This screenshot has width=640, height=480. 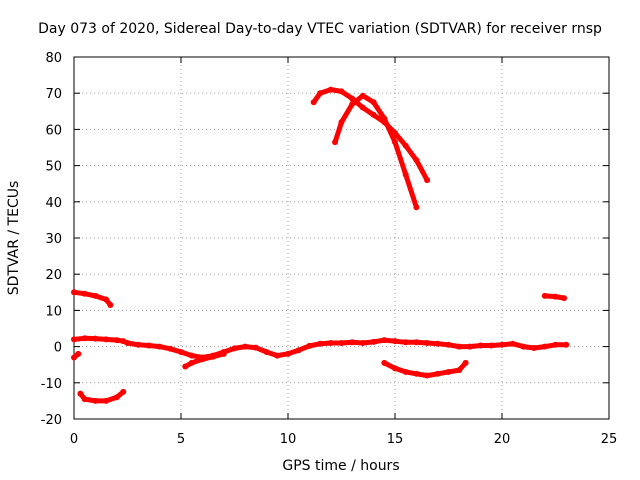 I want to click on x-tick-label: 25, so click(x=609, y=439).